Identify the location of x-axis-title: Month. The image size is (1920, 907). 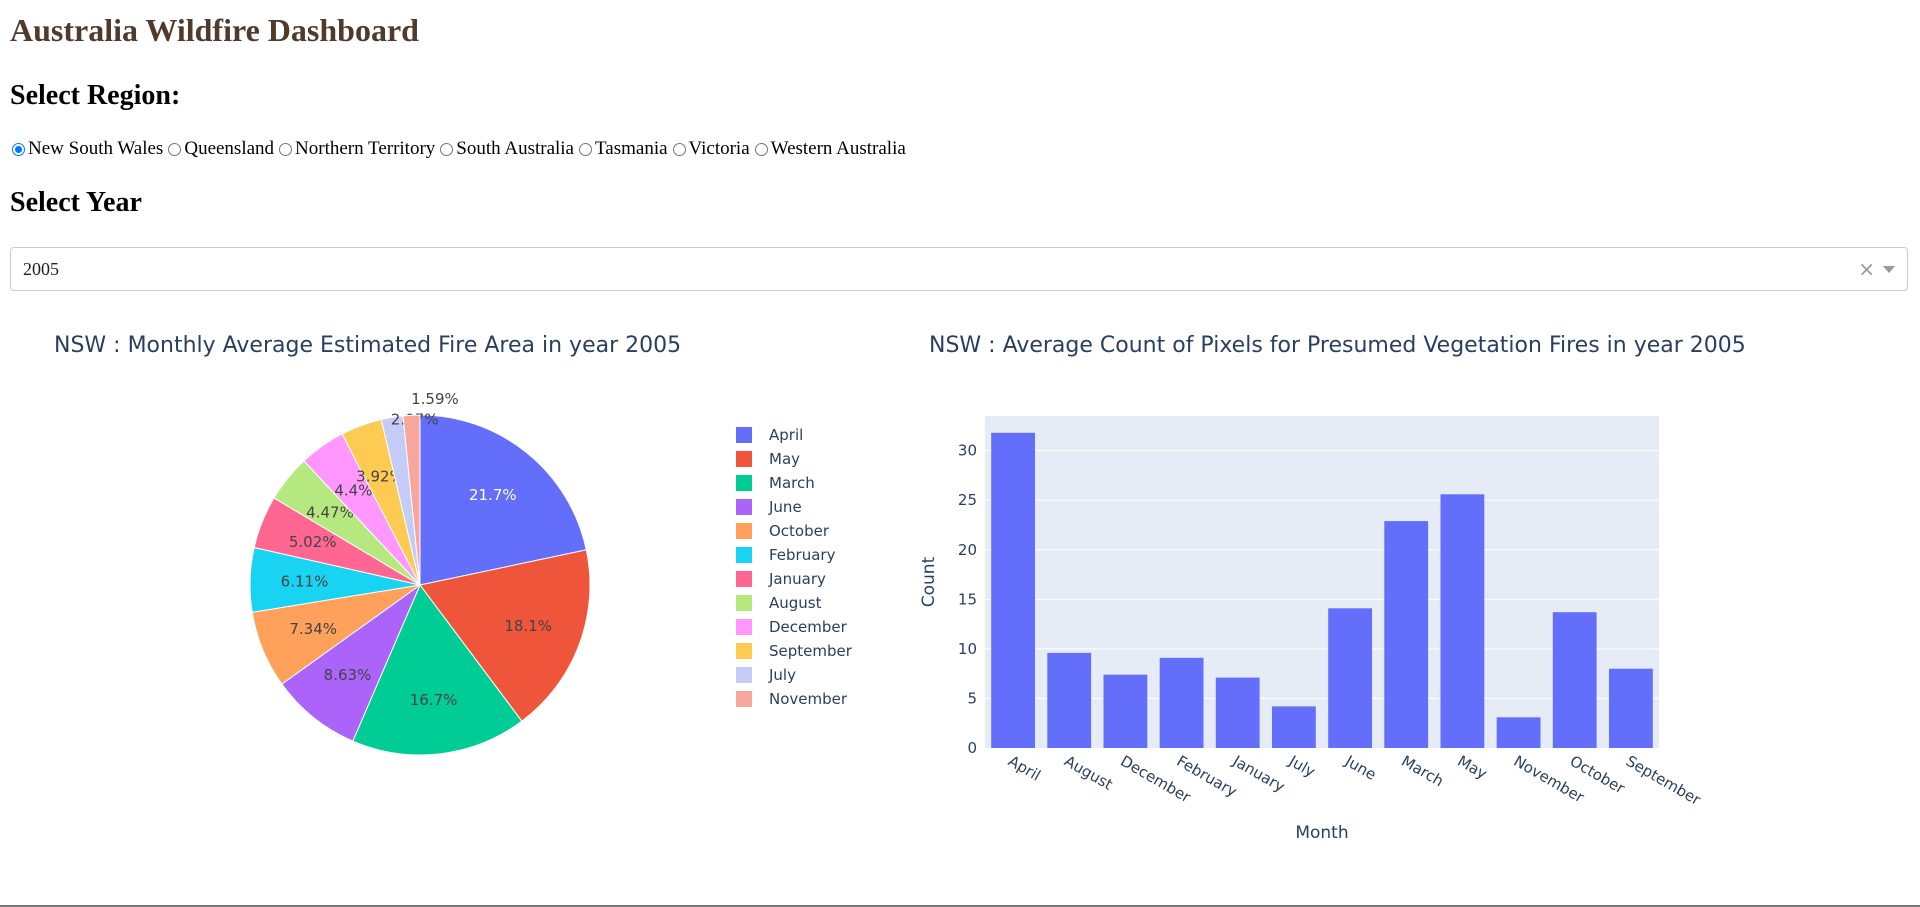
(1321, 833).